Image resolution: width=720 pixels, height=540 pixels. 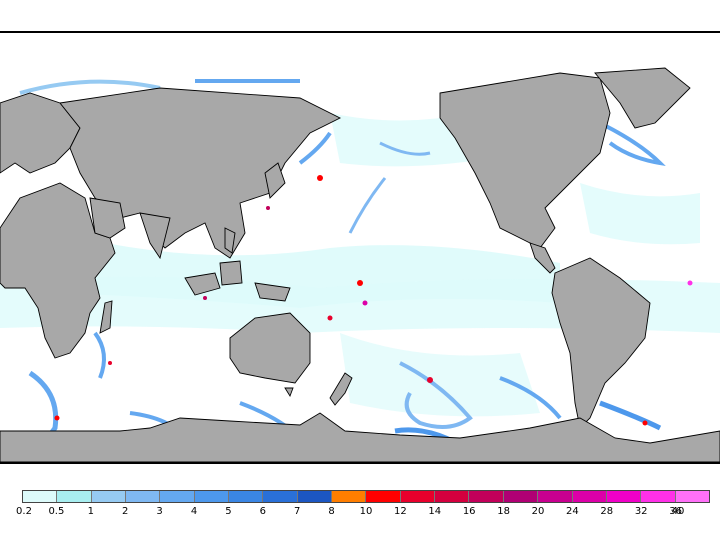 What do you see at coordinates (542, 258) in the screenshot?
I see `central-america` at bounding box center [542, 258].